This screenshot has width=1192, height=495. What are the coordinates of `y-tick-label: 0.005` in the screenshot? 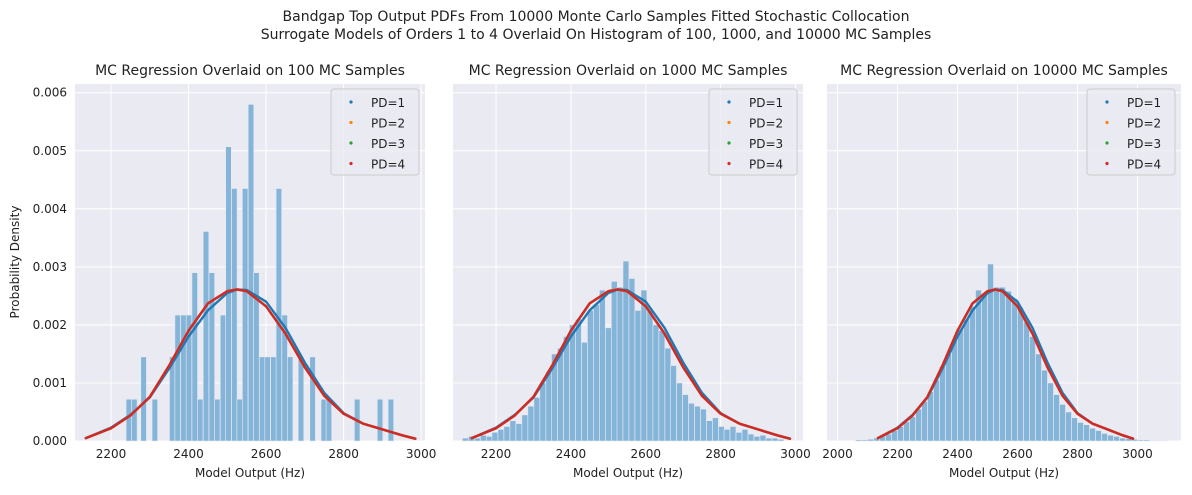 It's located at (50, 151).